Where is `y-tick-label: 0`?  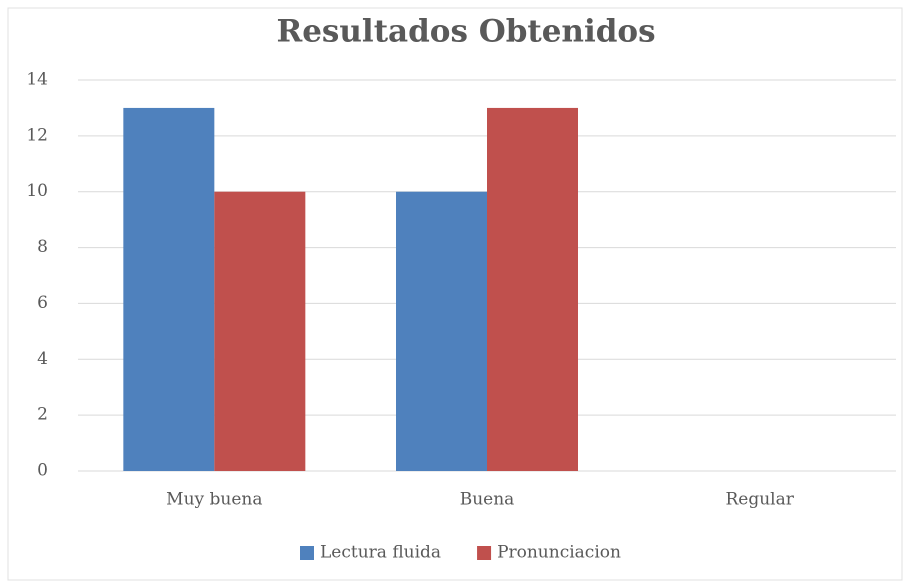 y-tick-label: 0 is located at coordinates (42, 471).